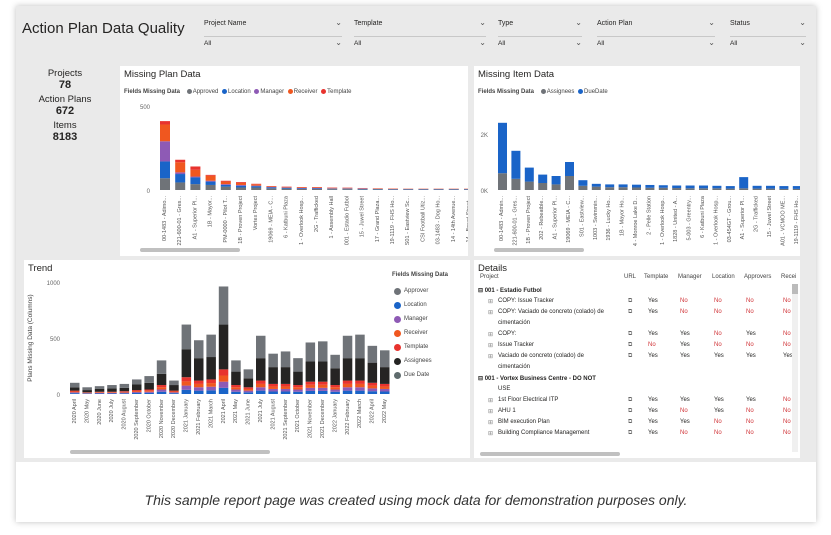 This screenshot has height=535, width=831. What do you see at coordinates (690, 277) in the screenshot?
I see `column-header: Manager` at bounding box center [690, 277].